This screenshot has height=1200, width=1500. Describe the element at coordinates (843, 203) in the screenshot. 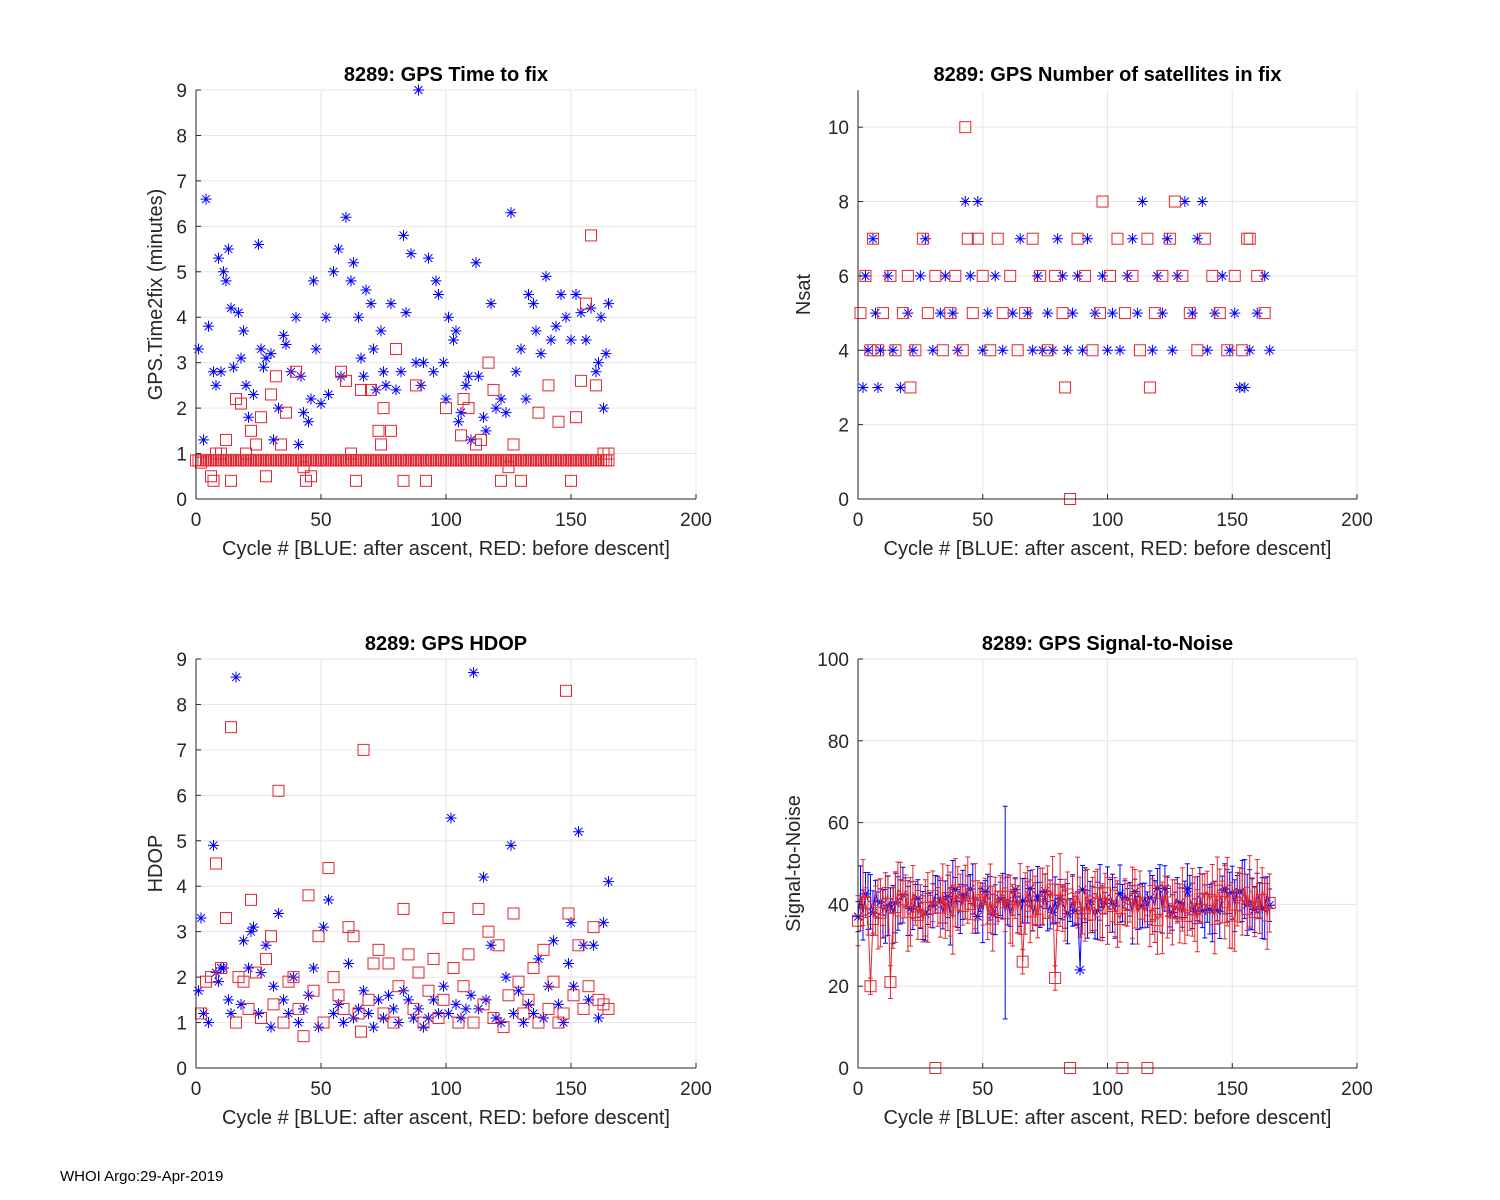

I see `y-tick-label: 8` at that location.